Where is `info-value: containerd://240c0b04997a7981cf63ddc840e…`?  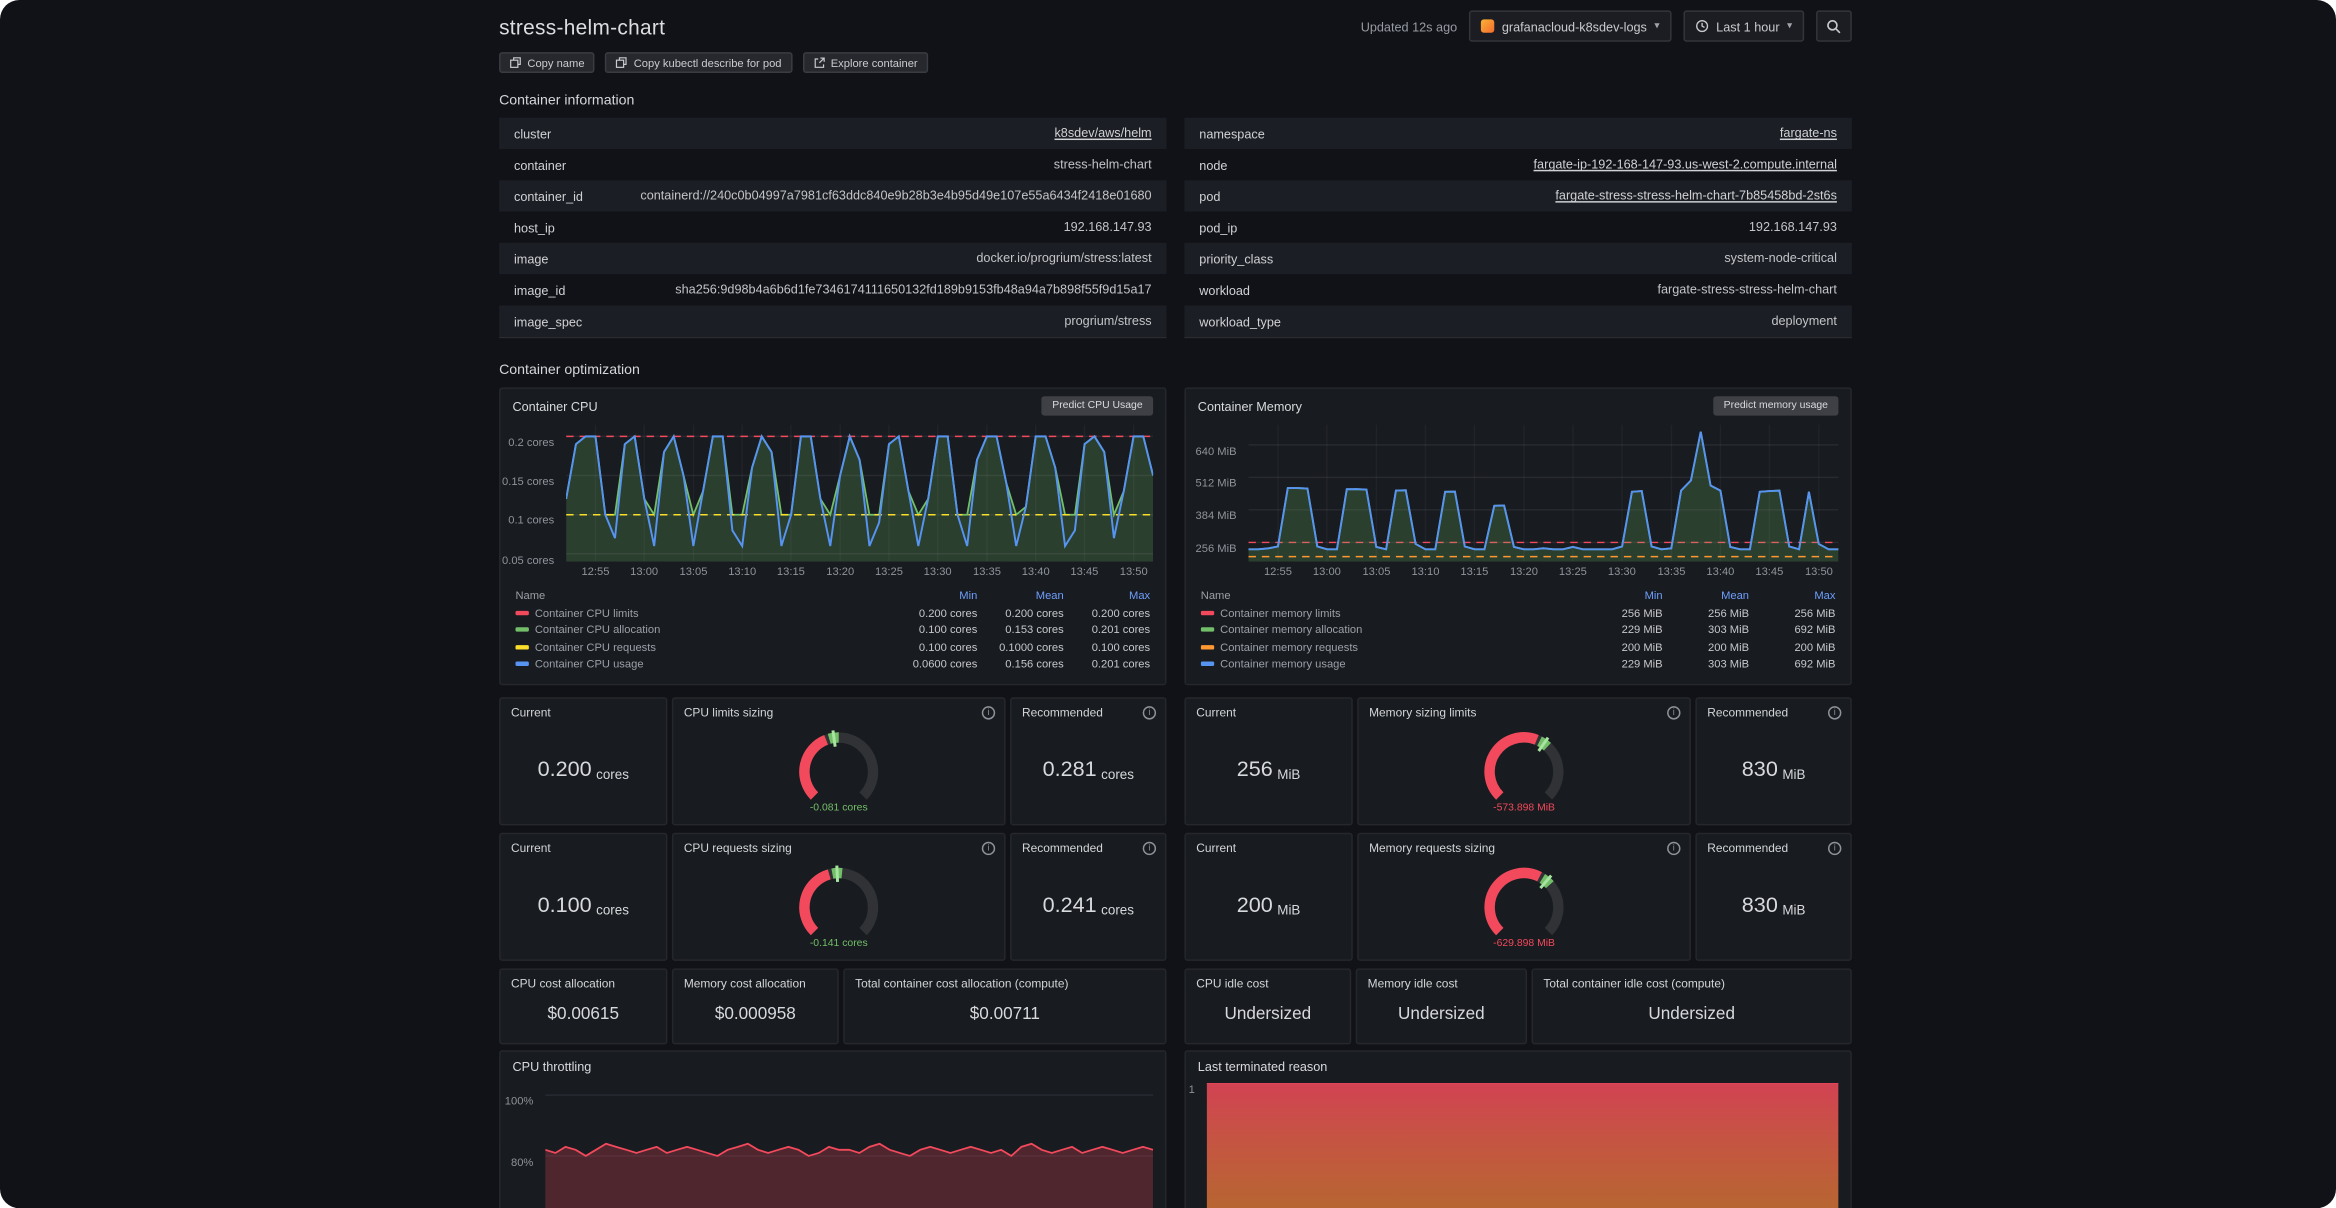
info-value: containerd://240c0b04997a7981cf63ddc840e… is located at coordinates (896, 196).